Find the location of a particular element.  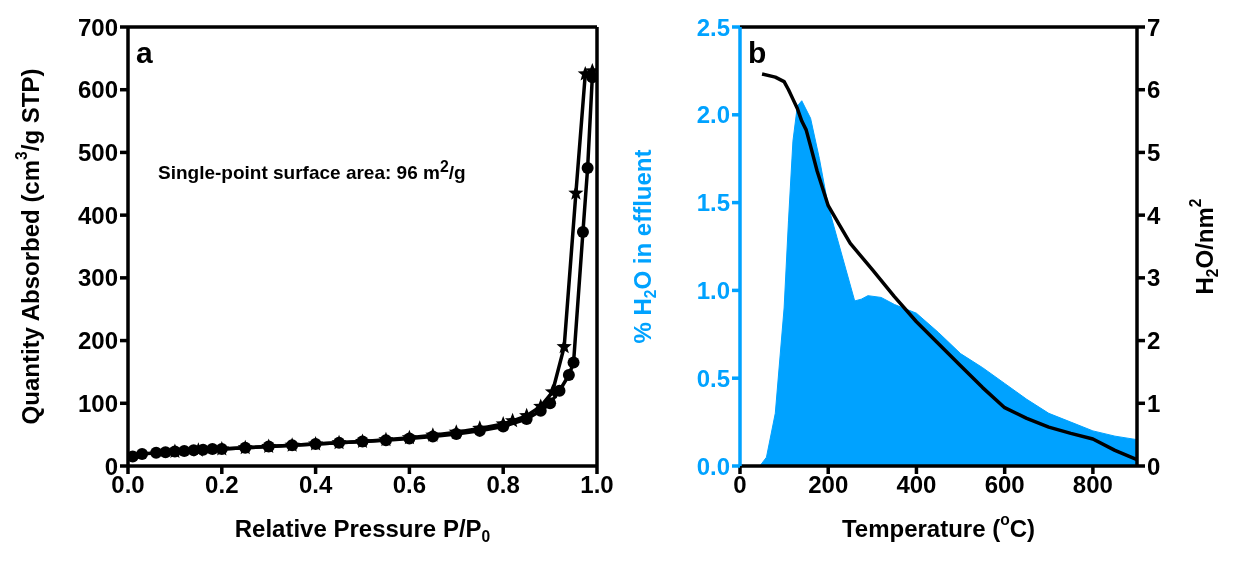

x-tick-label: 200 is located at coordinates (828, 485).